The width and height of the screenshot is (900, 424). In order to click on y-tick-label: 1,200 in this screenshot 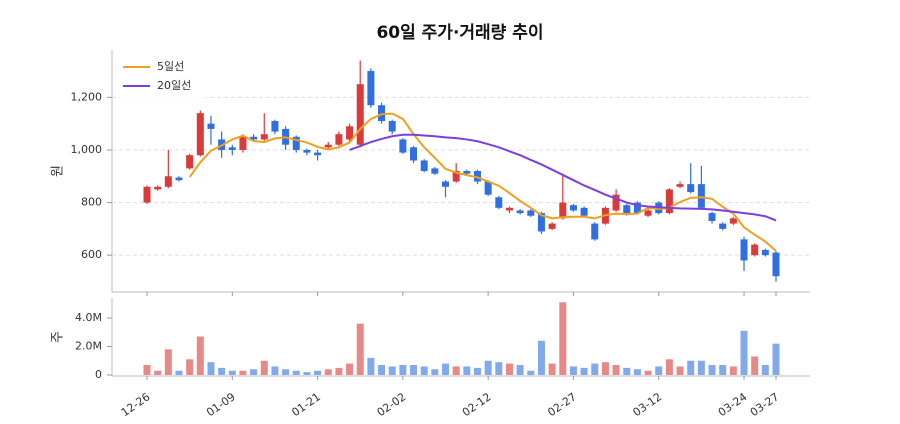, I will do `click(87, 96)`.